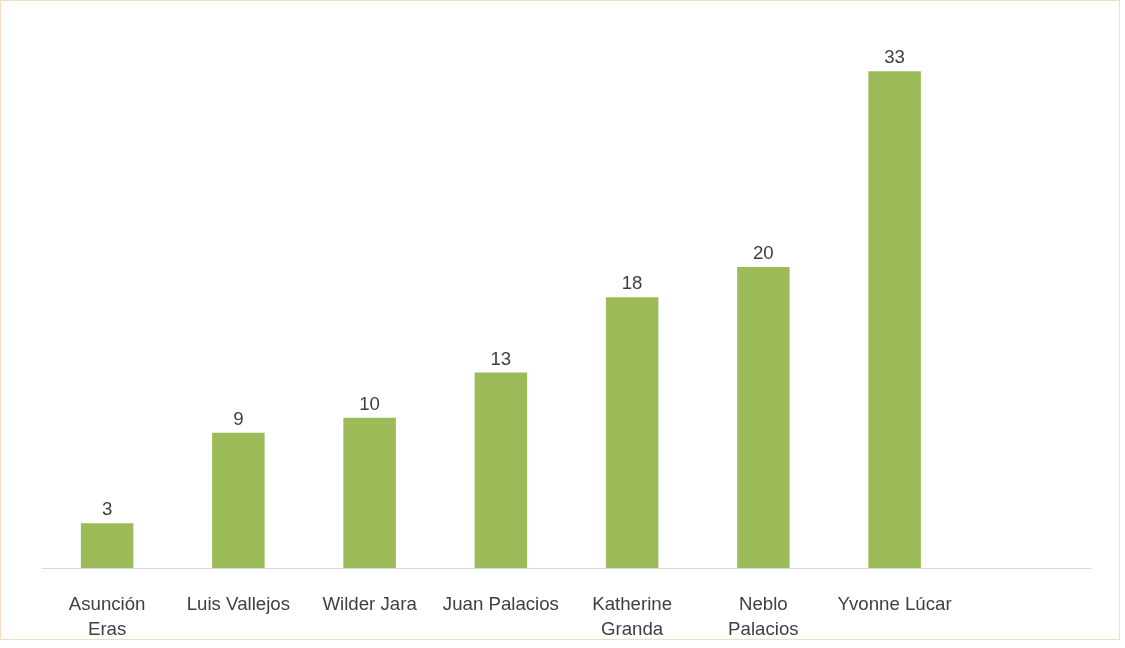 The image size is (1125, 648). Describe the element at coordinates (632, 283) in the screenshot. I see `data-label: 18` at that location.